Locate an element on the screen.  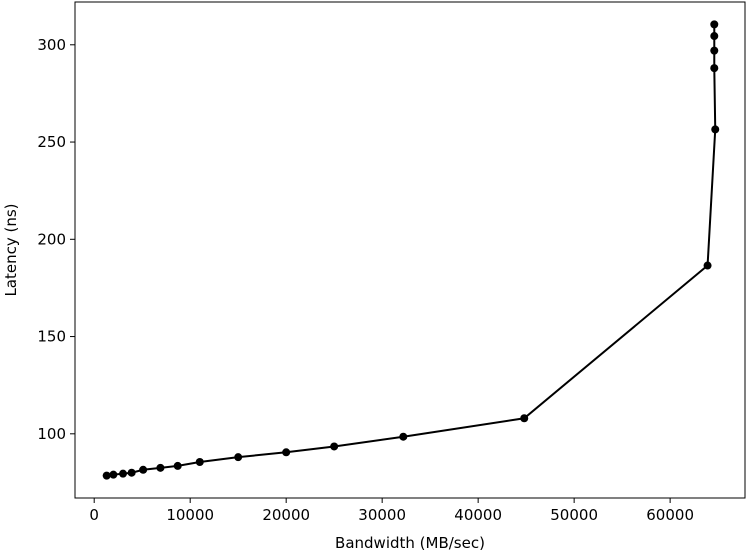
x-tick-label: 20000 is located at coordinates (286, 515).